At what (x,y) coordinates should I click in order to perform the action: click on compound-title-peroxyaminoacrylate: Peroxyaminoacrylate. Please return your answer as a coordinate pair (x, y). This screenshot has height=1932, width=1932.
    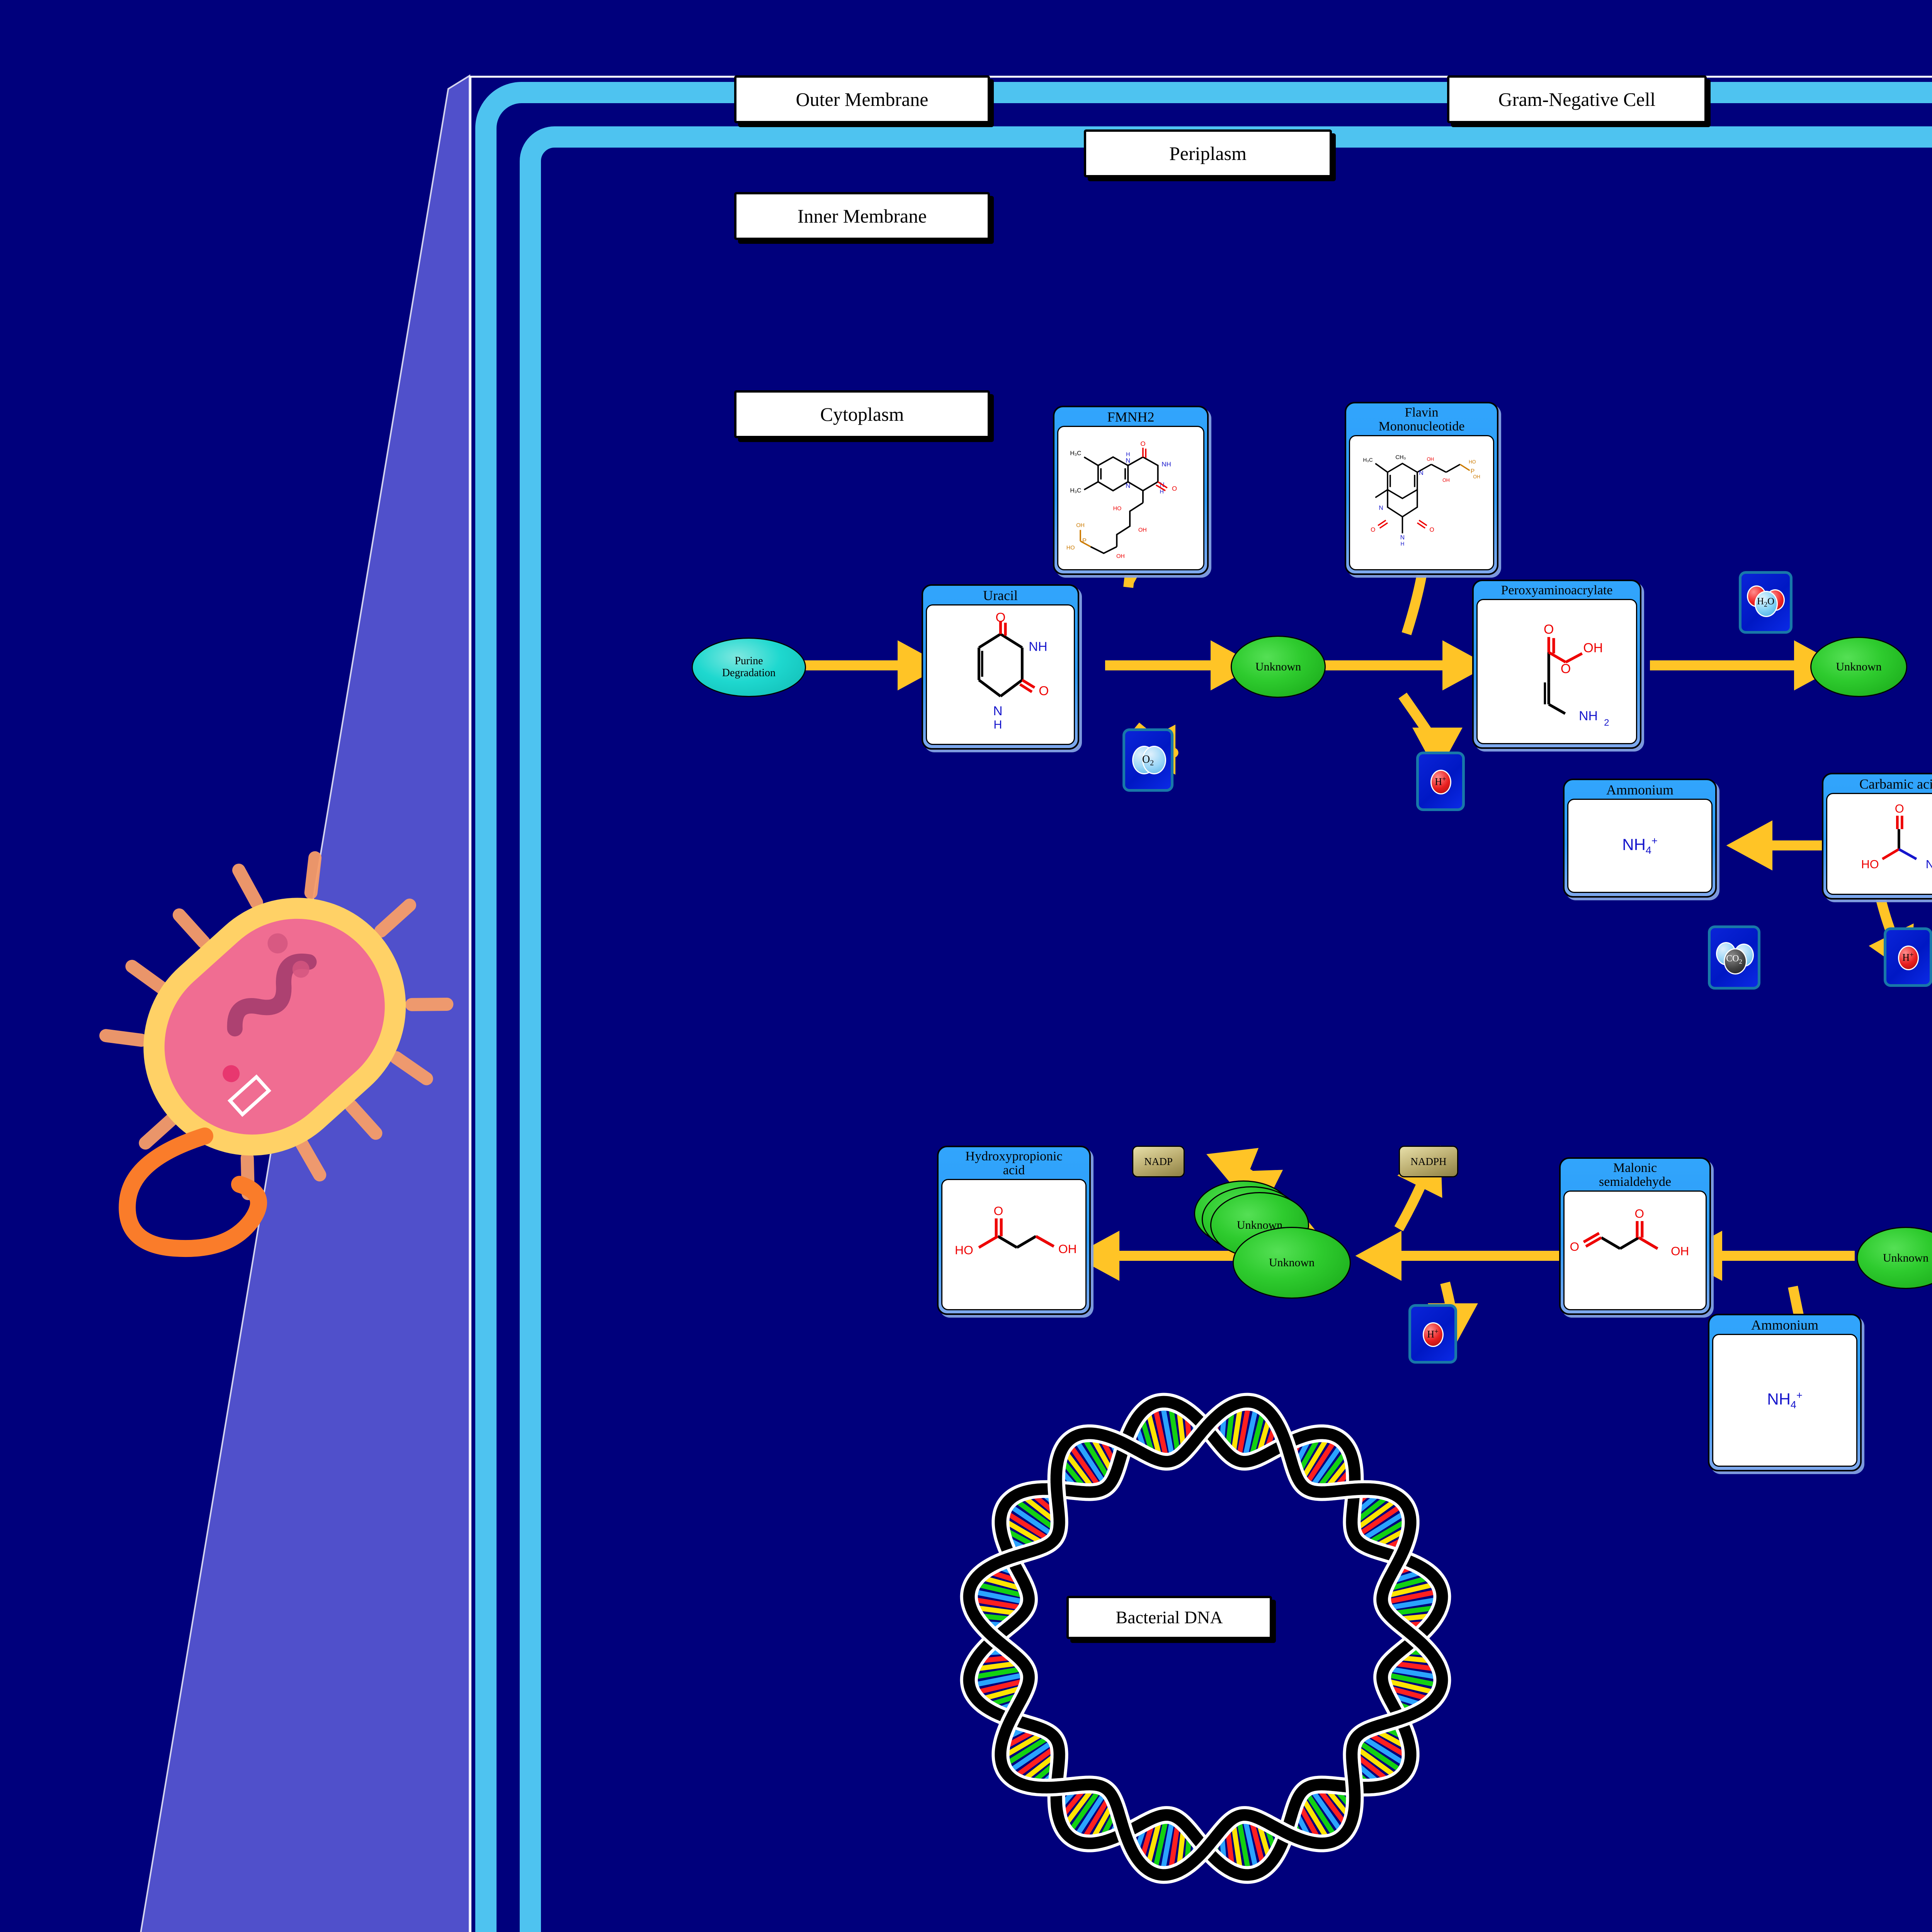
    Looking at the image, I should click on (1557, 590).